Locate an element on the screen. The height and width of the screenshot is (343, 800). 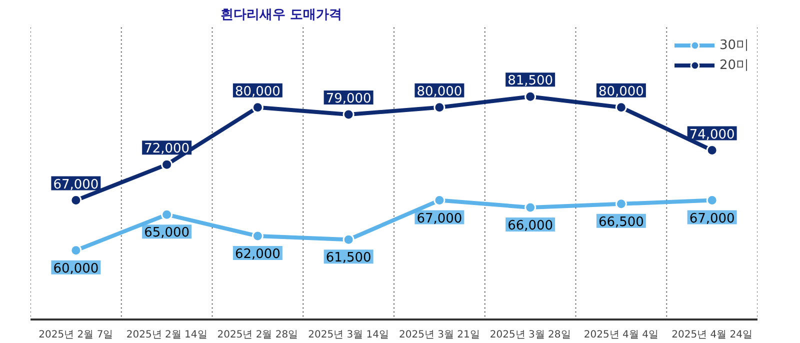
x-tick-label: 2025년 2월 7일 is located at coordinates (76, 335).